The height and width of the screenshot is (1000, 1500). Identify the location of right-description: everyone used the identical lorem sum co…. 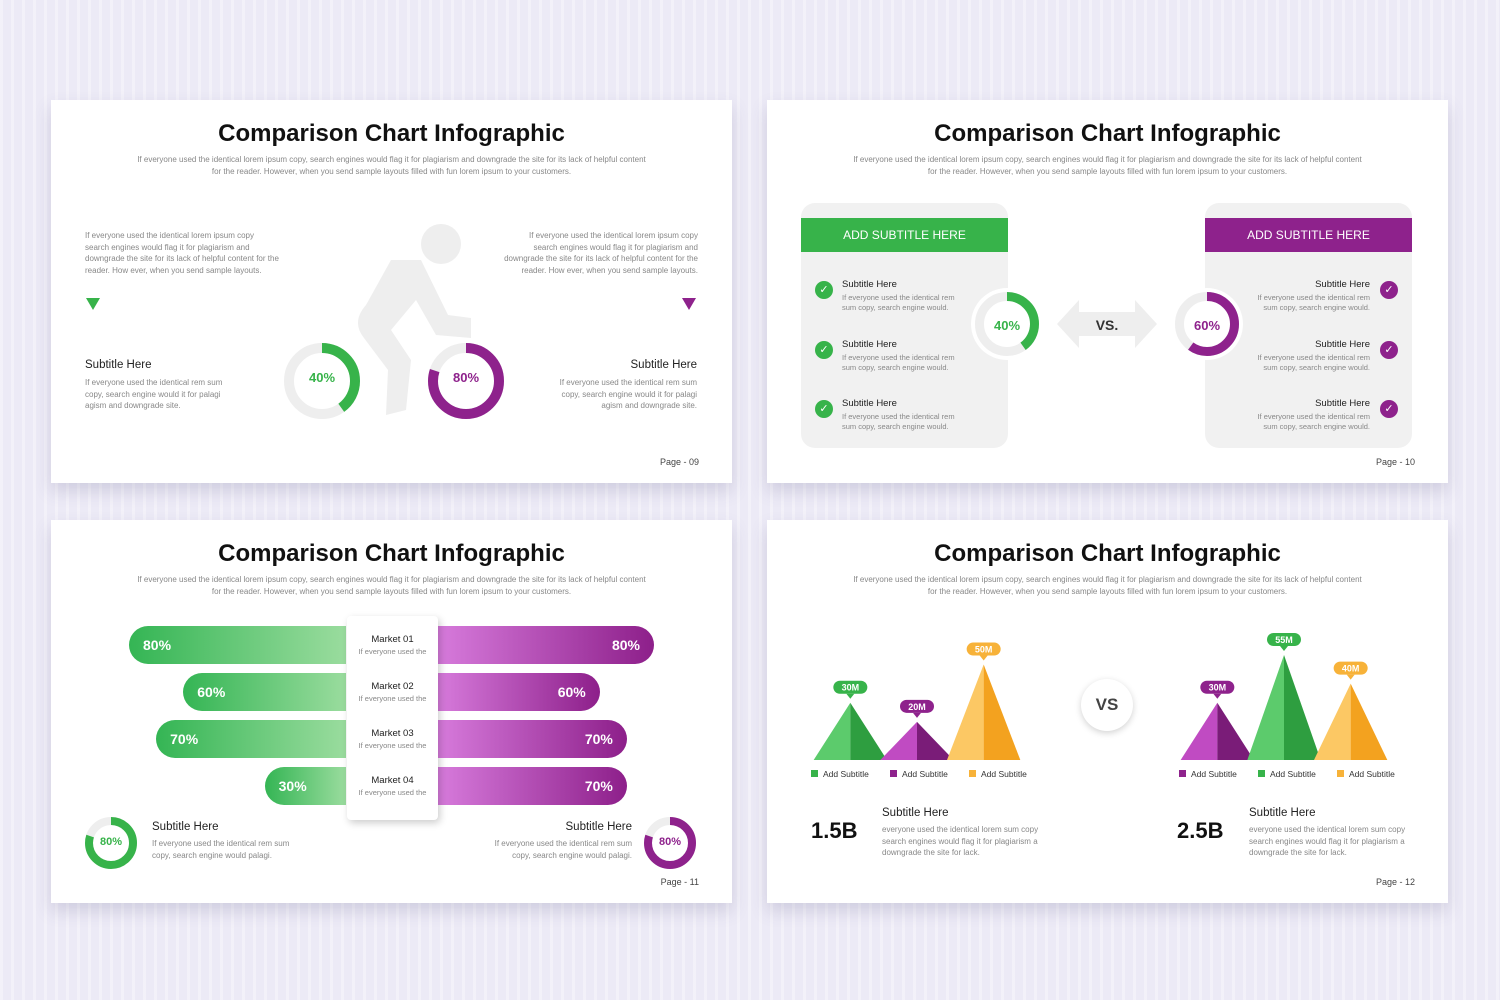
(1327, 841).